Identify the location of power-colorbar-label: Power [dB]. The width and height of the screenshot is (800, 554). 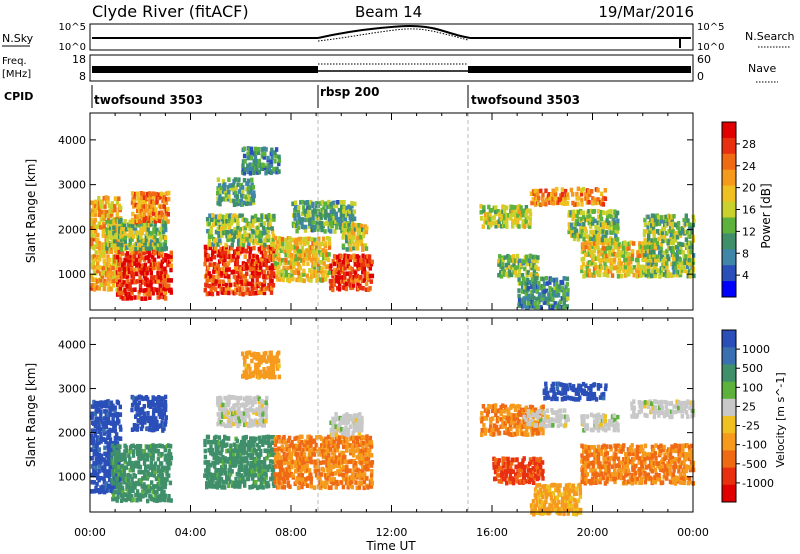
(766, 215).